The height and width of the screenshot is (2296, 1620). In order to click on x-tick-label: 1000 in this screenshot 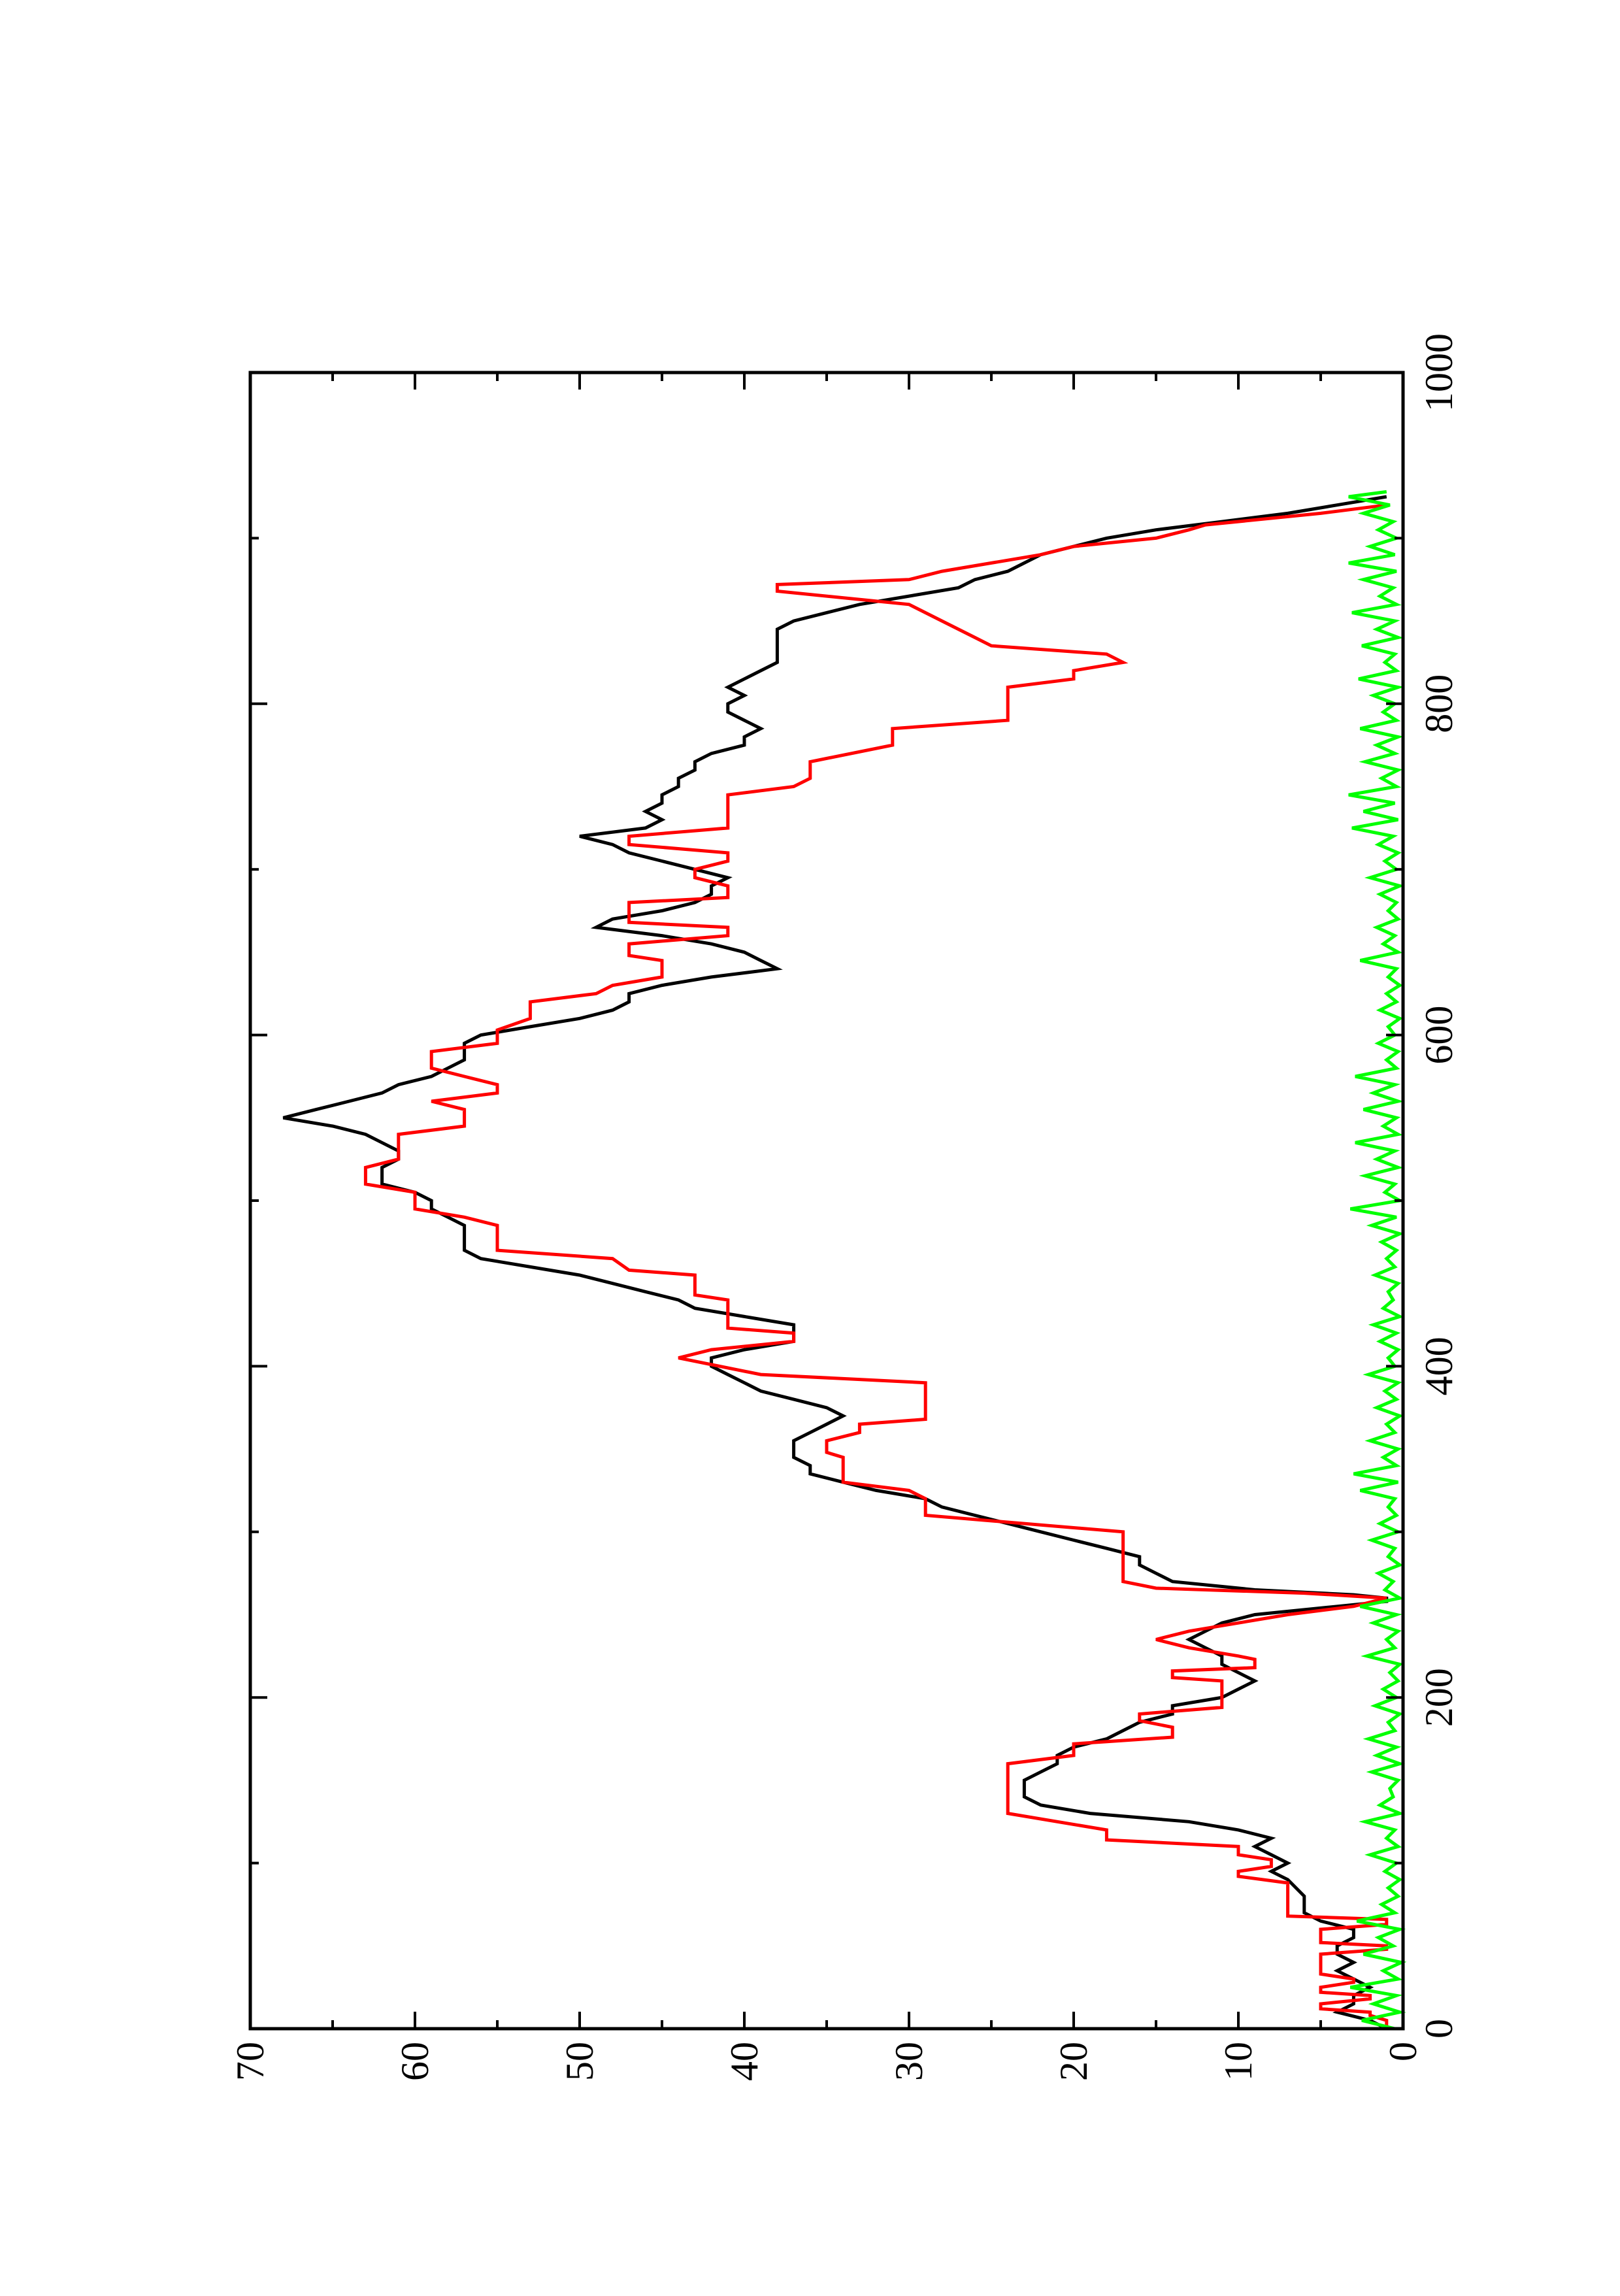, I will do `click(1439, 372)`.